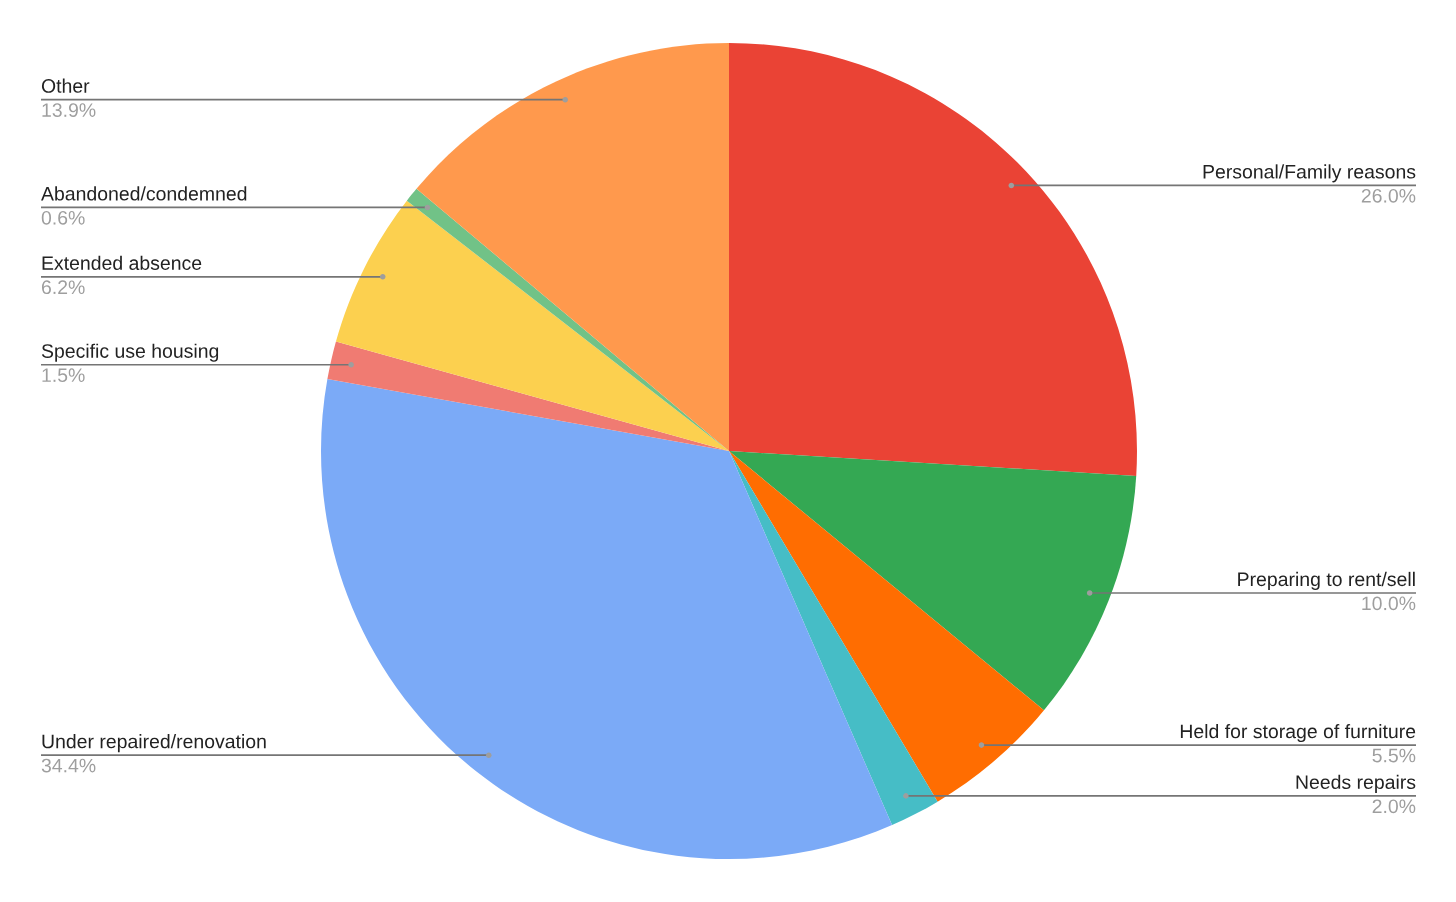 The image size is (1456, 902). Describe the element at coordinates (63, 217) in the screenshot. I see `data-label: 0.6%` at that location.